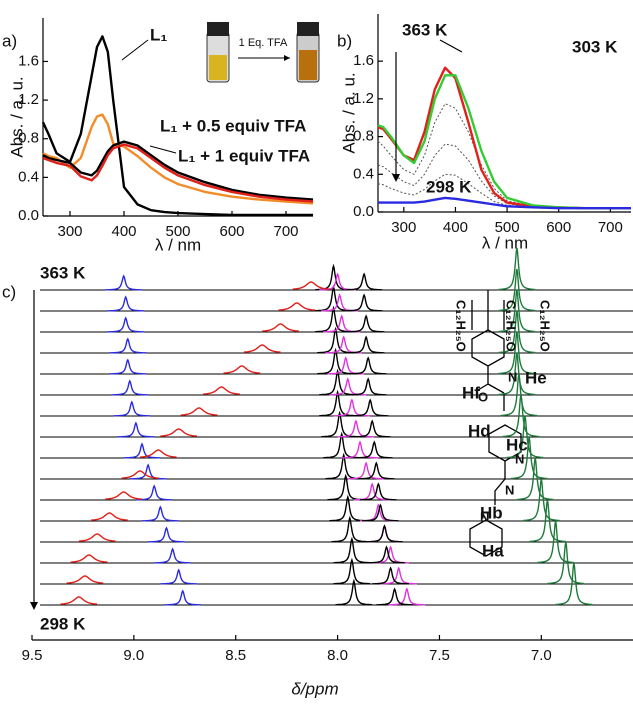 Image resolution: width=633 pixels, height=704 pixels. Describe the element at coordinates (9, 291) in the screenshot. I see `panel-label: c)` at that location.